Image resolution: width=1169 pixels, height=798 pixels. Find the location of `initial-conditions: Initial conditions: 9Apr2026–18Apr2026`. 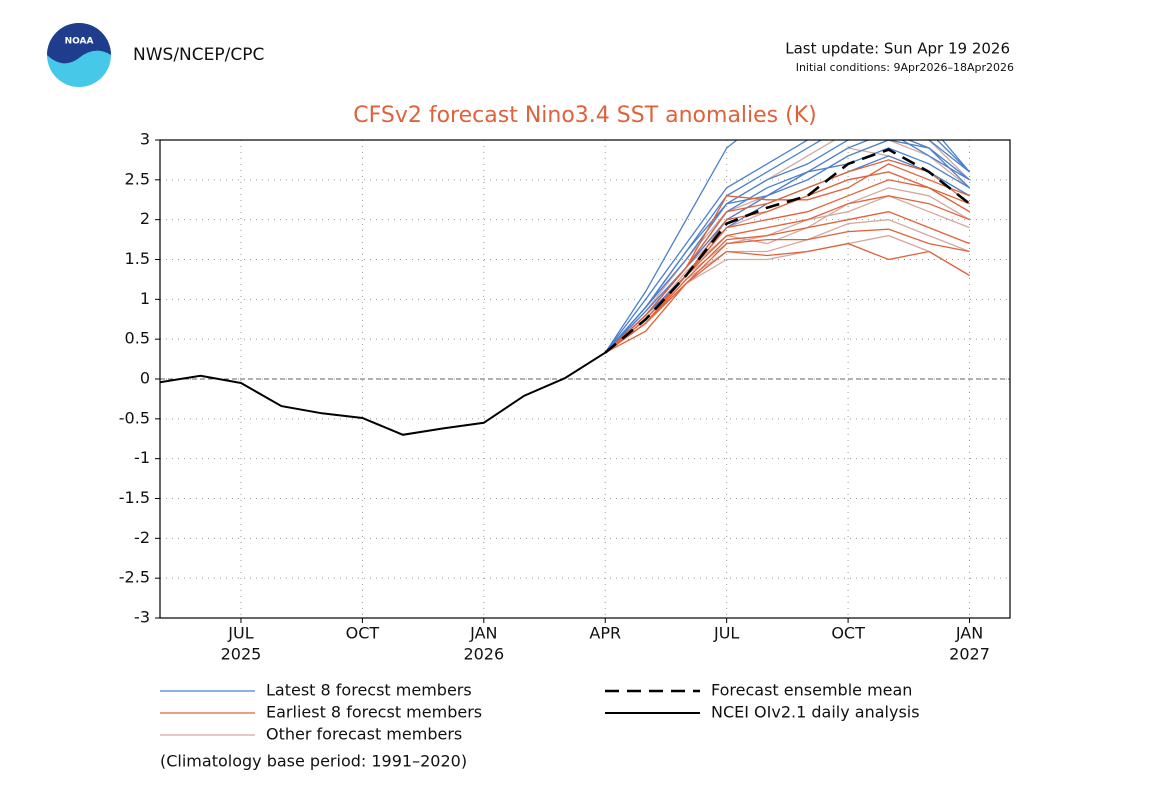

initial-conditions: Initial conditions: 9Apr2026–18Apr2026 is located at coordinates (905, 67).